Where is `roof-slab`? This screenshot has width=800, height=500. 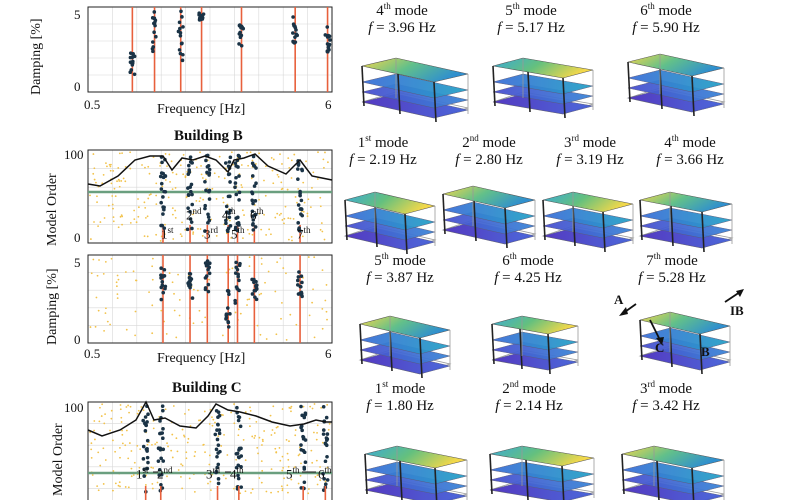 roof-slab is located at coordinates (543, 68).